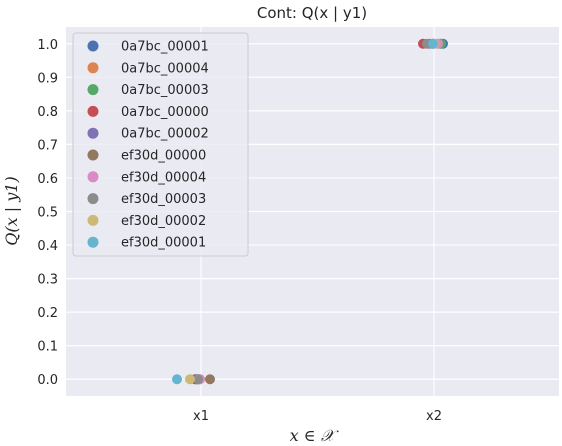 This screenshot has width=562, height=446. I want to click on legend-label: 0a7bc_00000, so click(165, 112).